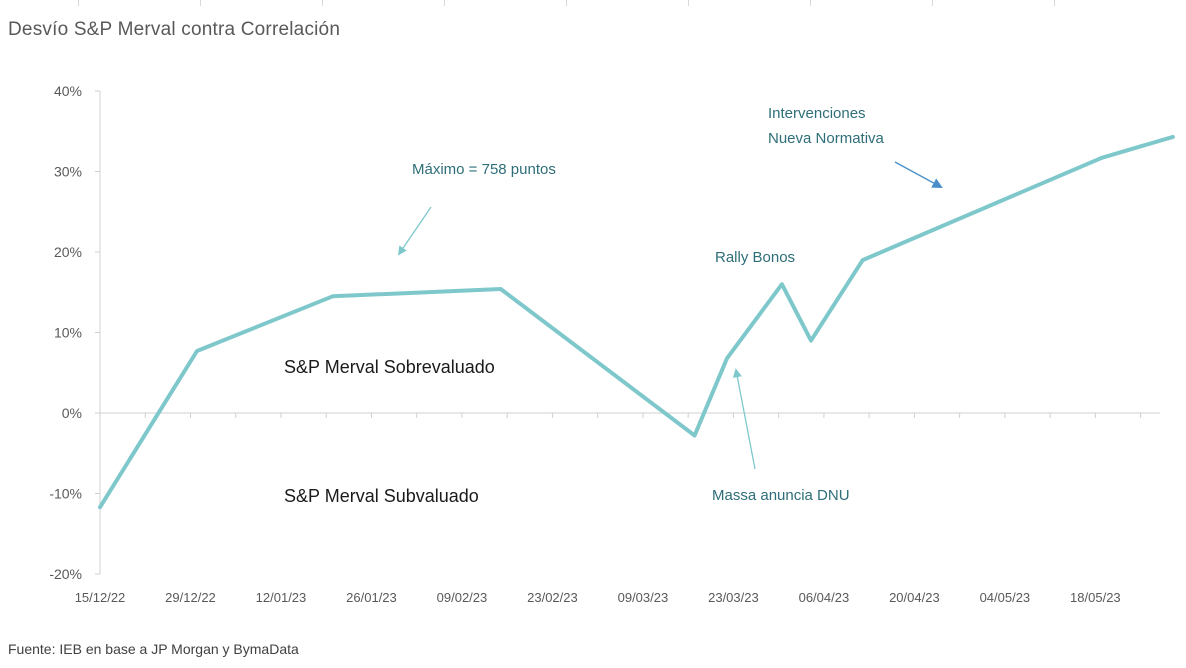 The width and height of the screenshot is (1186, 668). What do you see at coordinates (68, 172) in the screenshot?
I see `y-tick-label: 30%` at bounding box center [68, 172].